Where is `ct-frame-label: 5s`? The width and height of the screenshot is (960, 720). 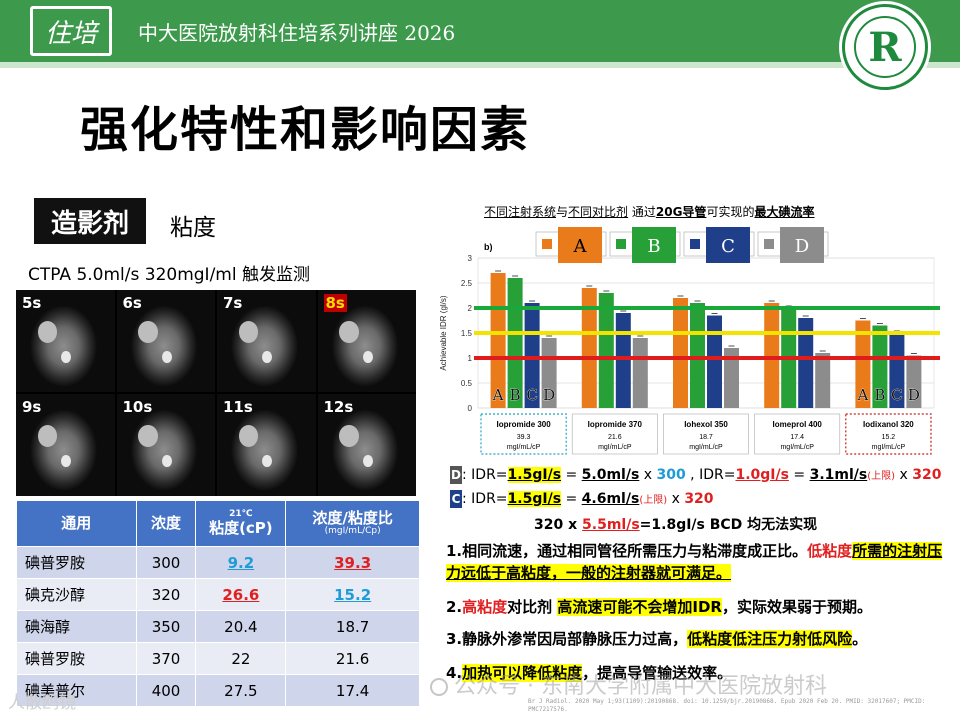
ct-frame-label: 5s is located at coordinates (32, 303).